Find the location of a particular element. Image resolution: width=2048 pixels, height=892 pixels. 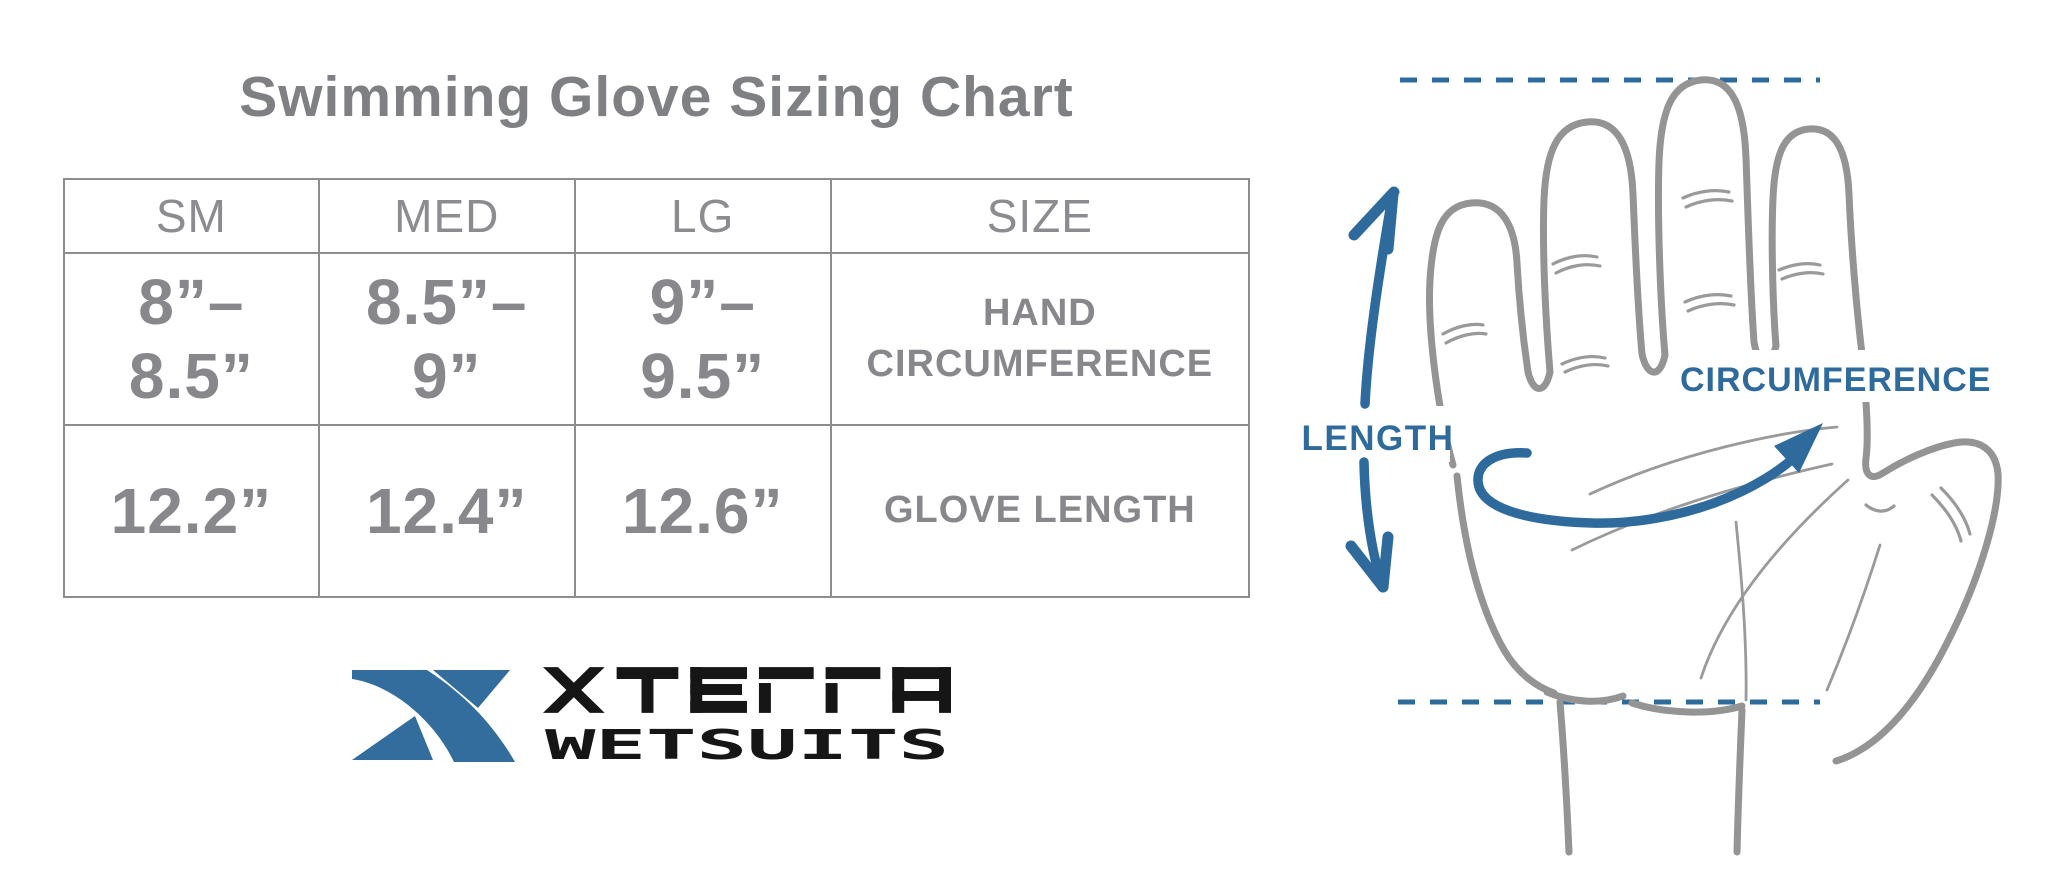

circumference-label: CIRCUMFERENCE is located at coordinates (1835, 380).